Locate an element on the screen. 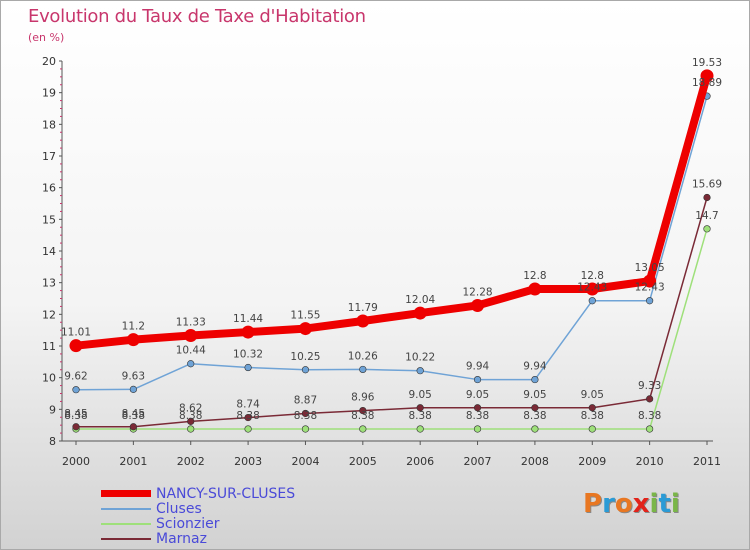 The width and height of the screenshot is (750, 550). data-label: 11.2 is located at coordinates (133, 327).